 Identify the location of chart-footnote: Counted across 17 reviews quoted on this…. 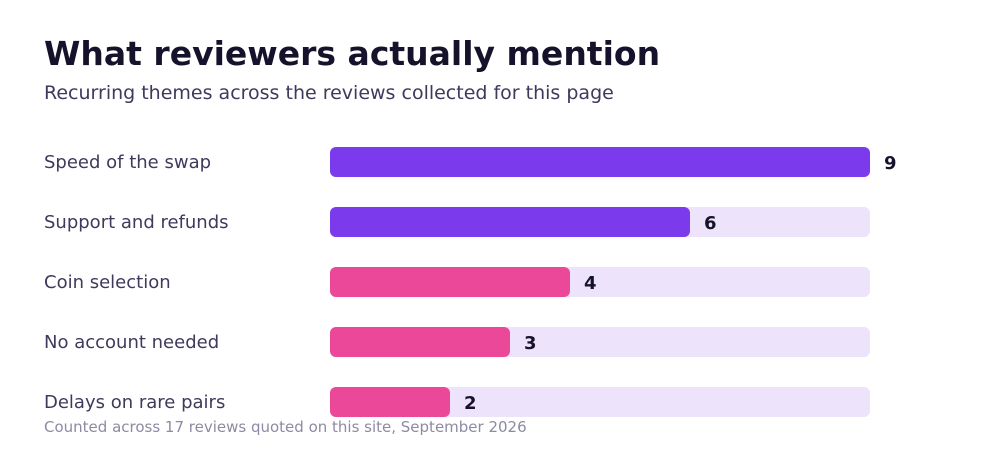
(285, 427).